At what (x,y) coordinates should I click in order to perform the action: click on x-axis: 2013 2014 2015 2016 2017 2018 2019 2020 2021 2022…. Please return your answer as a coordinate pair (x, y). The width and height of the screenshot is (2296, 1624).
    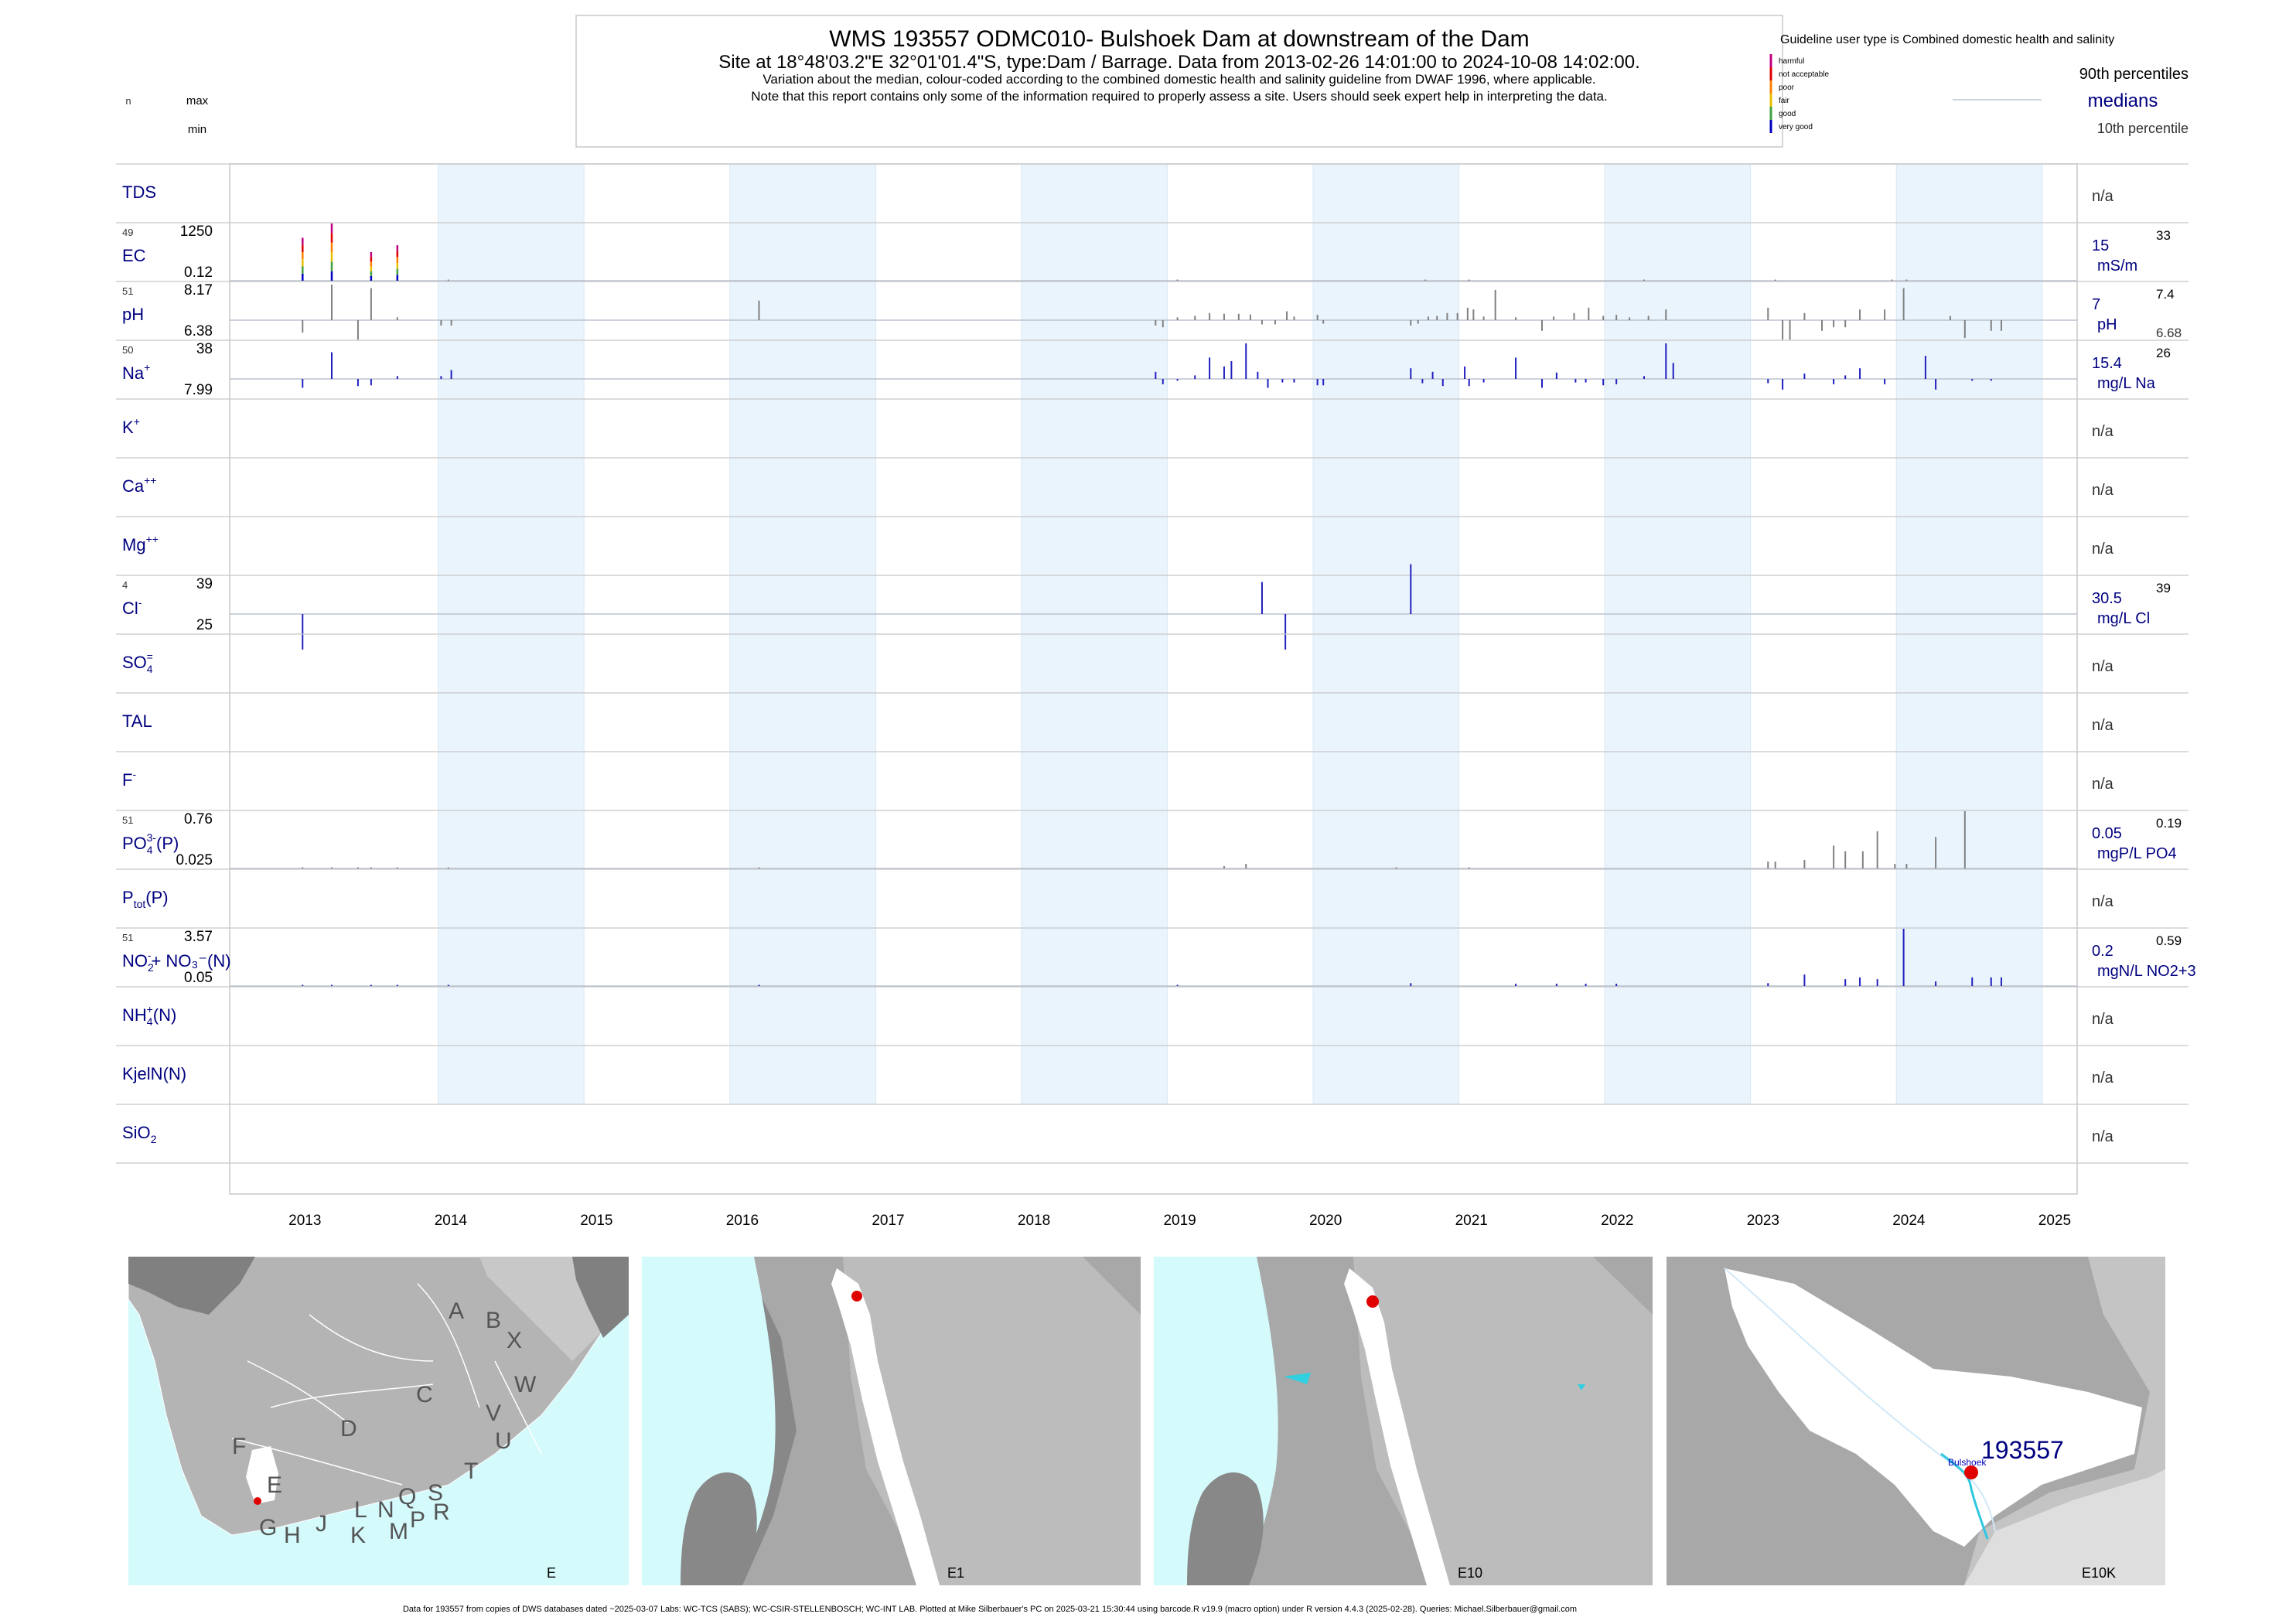
    Looking at the image, I should click on (1179, 1221).